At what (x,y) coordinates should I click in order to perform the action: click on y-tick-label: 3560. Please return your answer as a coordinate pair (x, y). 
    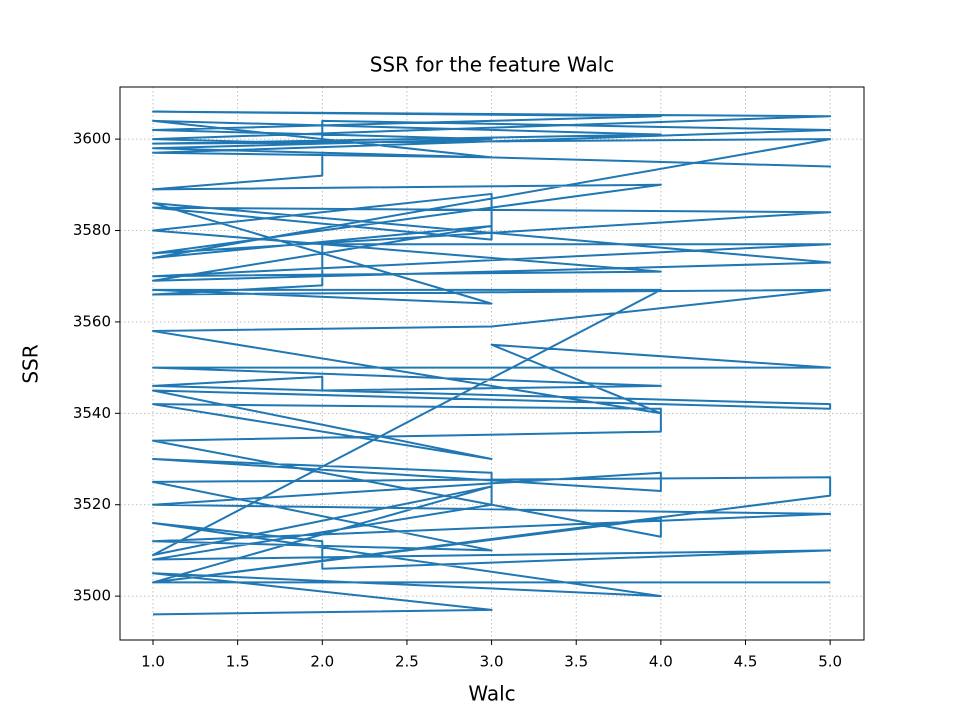
    Looking at the image, I should click on (92, 321).